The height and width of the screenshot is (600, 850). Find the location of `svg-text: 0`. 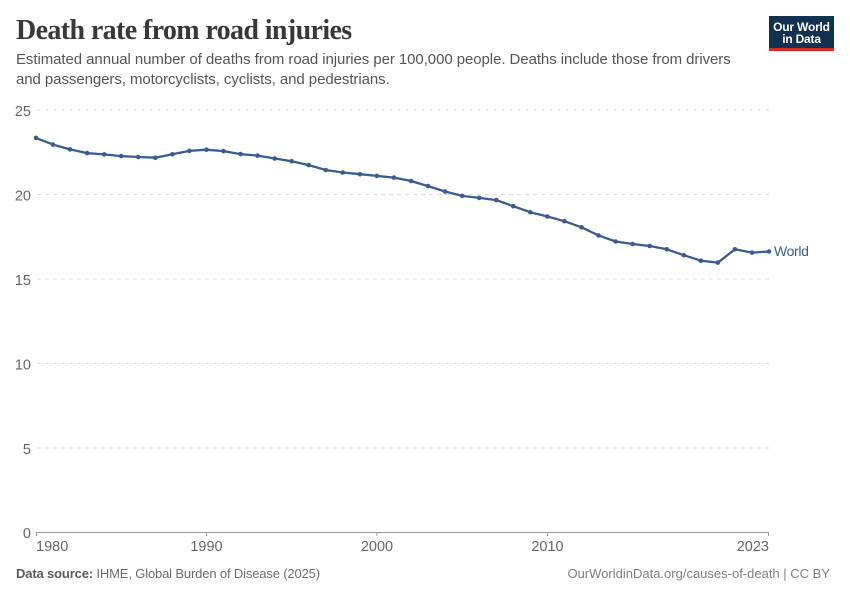

svg-text: 0 is located at coordinates (27, 534).